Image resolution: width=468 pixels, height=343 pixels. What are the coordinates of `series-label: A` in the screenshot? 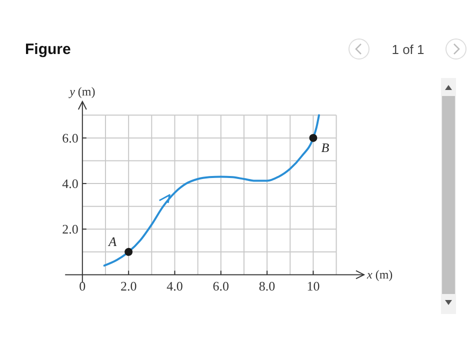 It's located at (112, 241).